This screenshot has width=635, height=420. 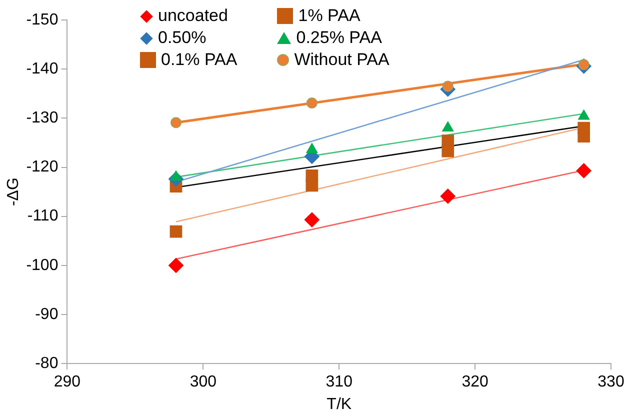 What do you see at coordinates (329, 16) in the screenshot?
I see `legend-label: 1% PAA` at bounding box center [329, 16].